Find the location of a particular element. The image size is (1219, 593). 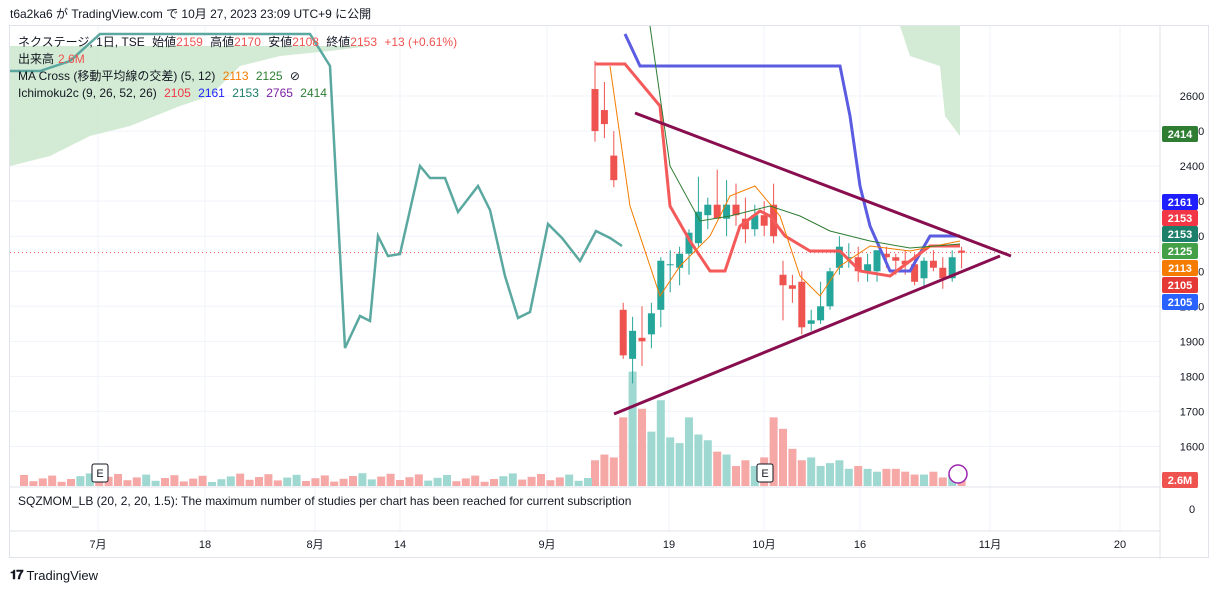

earnings-box is located at coordinates (765, 473).